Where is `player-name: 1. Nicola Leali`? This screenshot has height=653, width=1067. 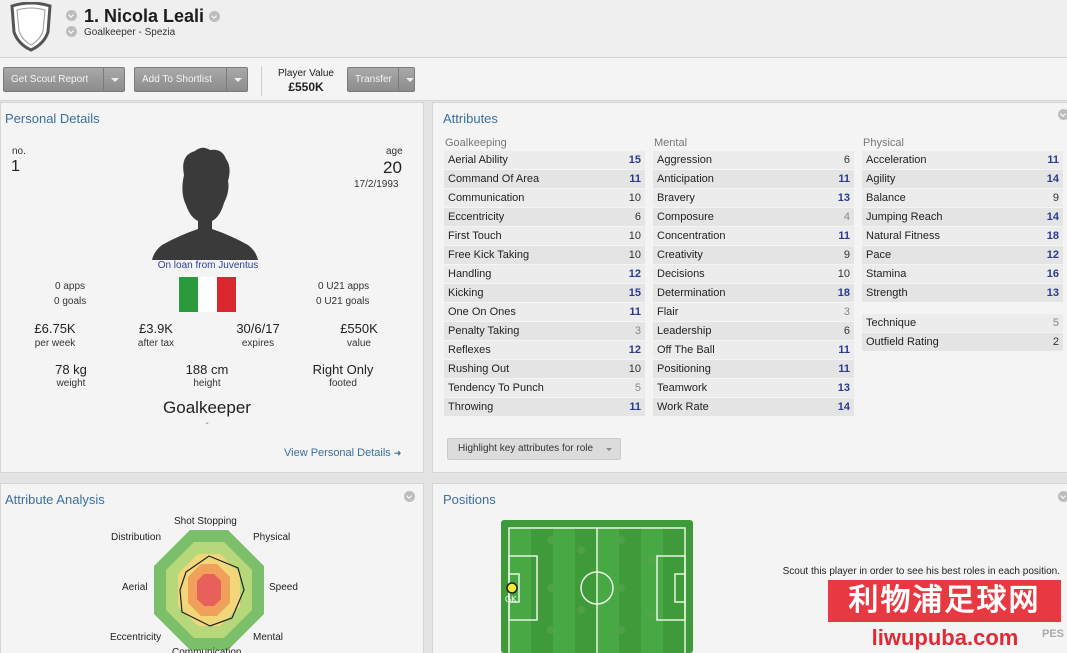 player-name: 1. Nicola Leali is located at coordinates (144, 16).